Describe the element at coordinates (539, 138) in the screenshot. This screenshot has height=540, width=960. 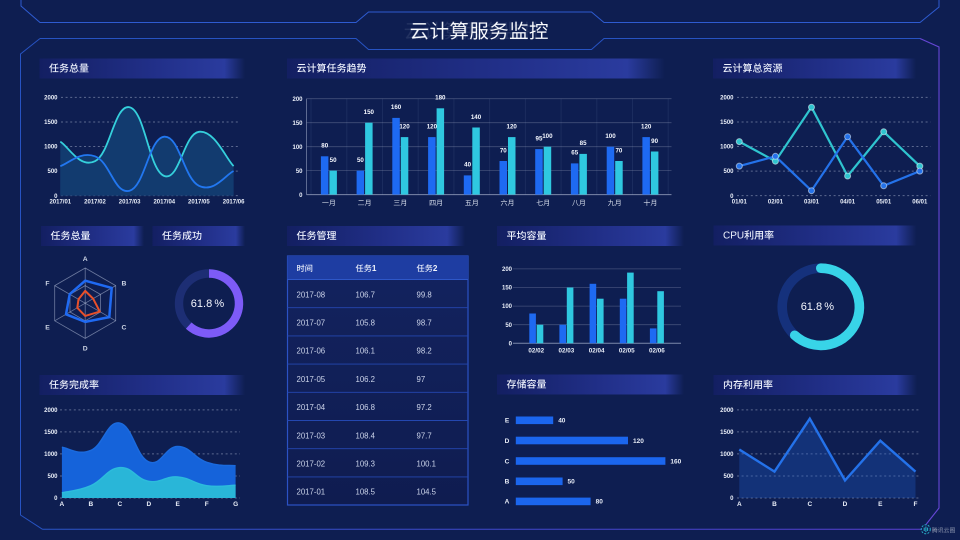
I see `svg-text: 95` at that location.